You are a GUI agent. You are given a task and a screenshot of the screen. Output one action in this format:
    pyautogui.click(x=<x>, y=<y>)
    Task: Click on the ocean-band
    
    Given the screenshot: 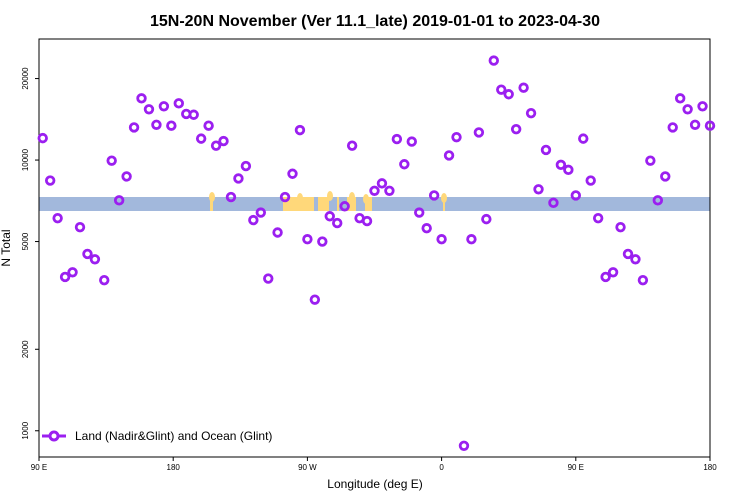 What is the action you would take?
    pyautogui.click(x=374, y=204)
    